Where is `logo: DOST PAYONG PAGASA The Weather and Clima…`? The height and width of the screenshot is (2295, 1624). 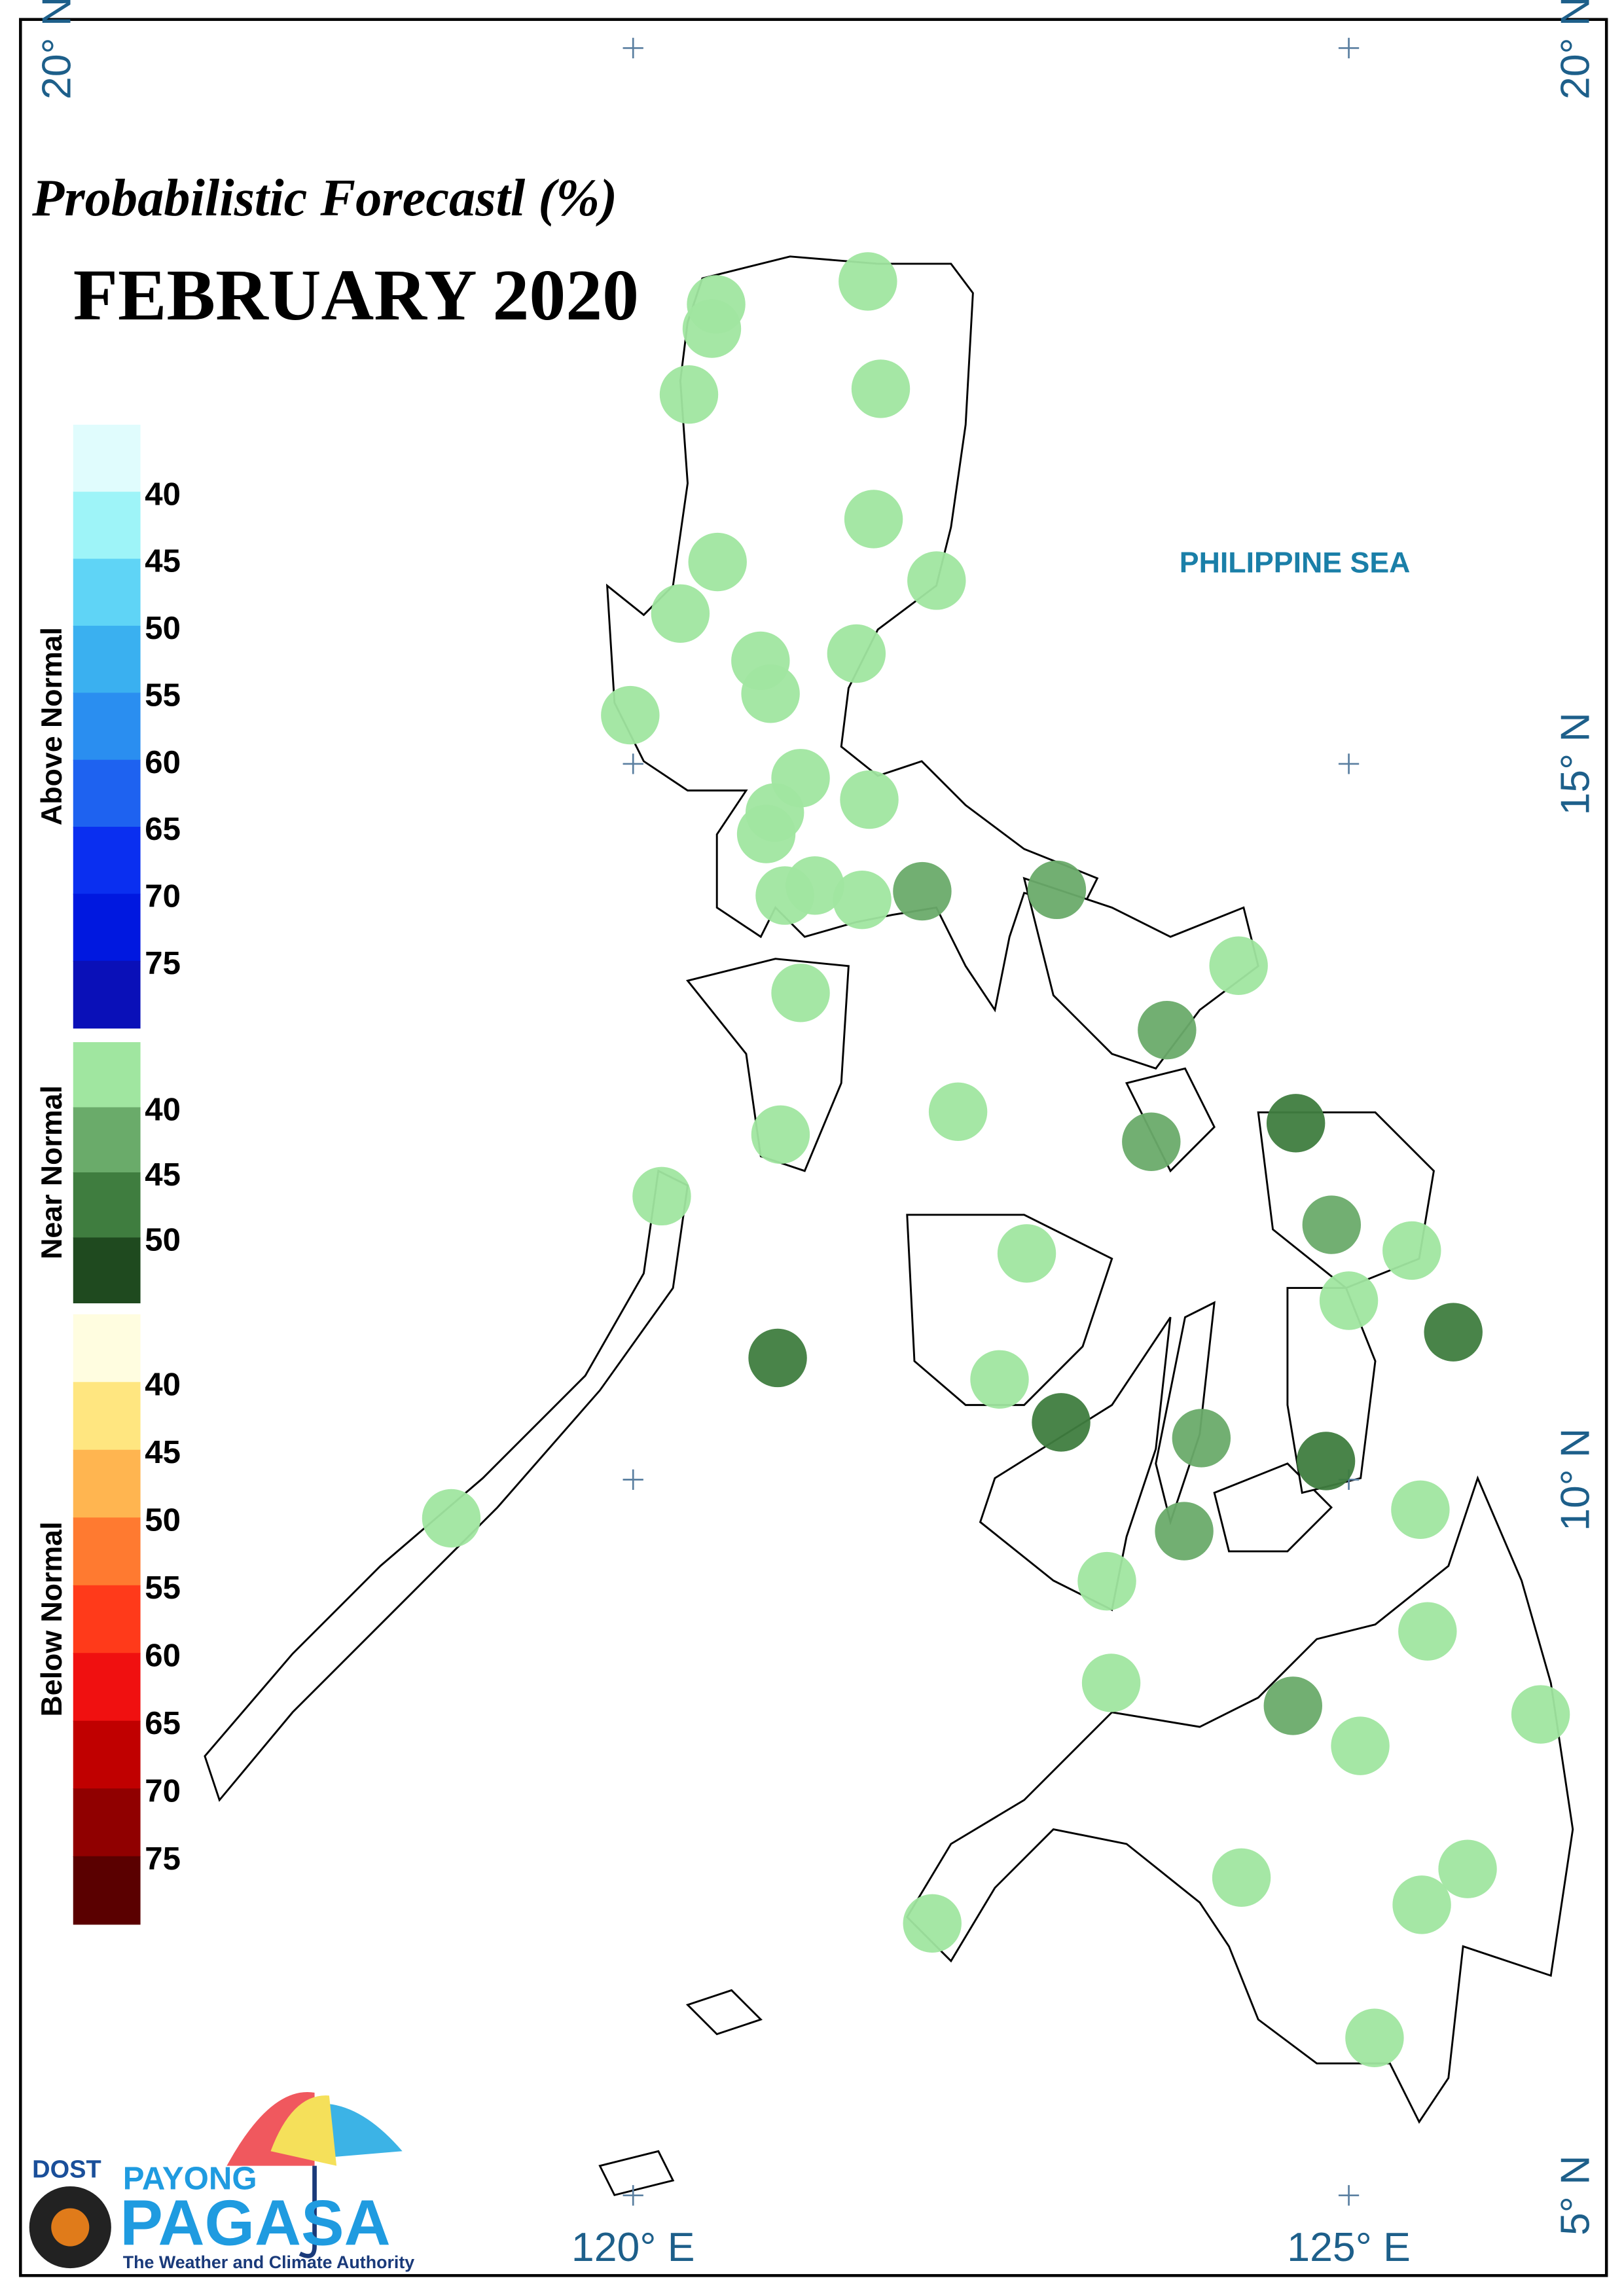
logo: DOST PAYONG PAGASA The Weather and Clima… is located at coordinates (222, 2182).